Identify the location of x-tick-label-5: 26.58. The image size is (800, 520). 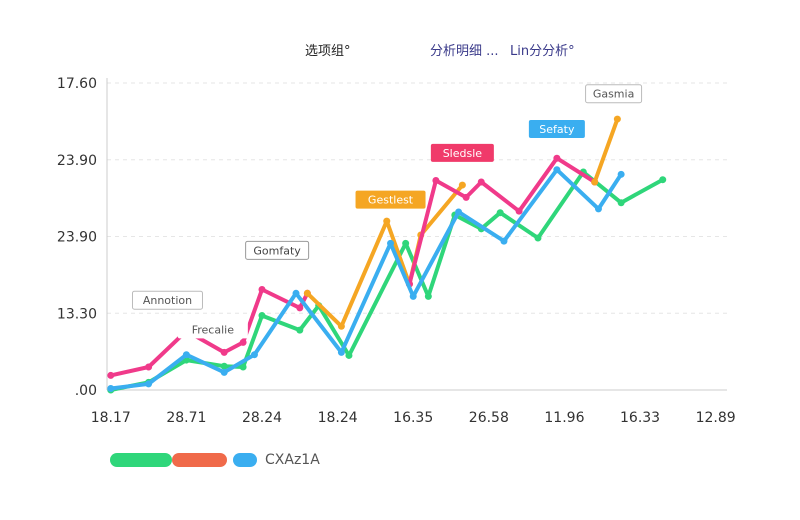
(489, 418).